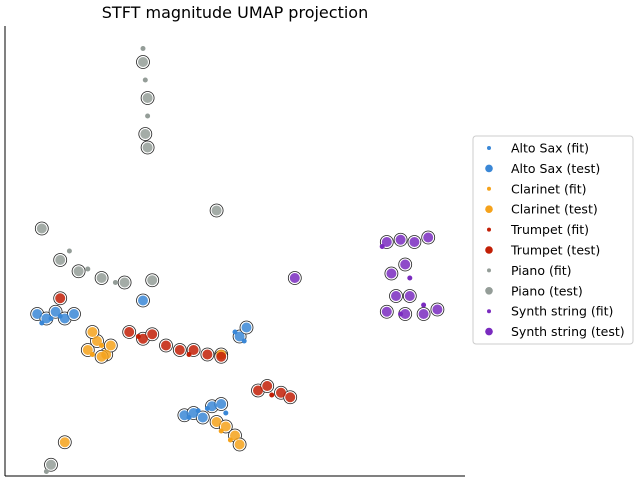 This screenshot has width=640, height=480. I want to click on legend-label-trumpet-test: Trumpet (test), so click(555, 250).